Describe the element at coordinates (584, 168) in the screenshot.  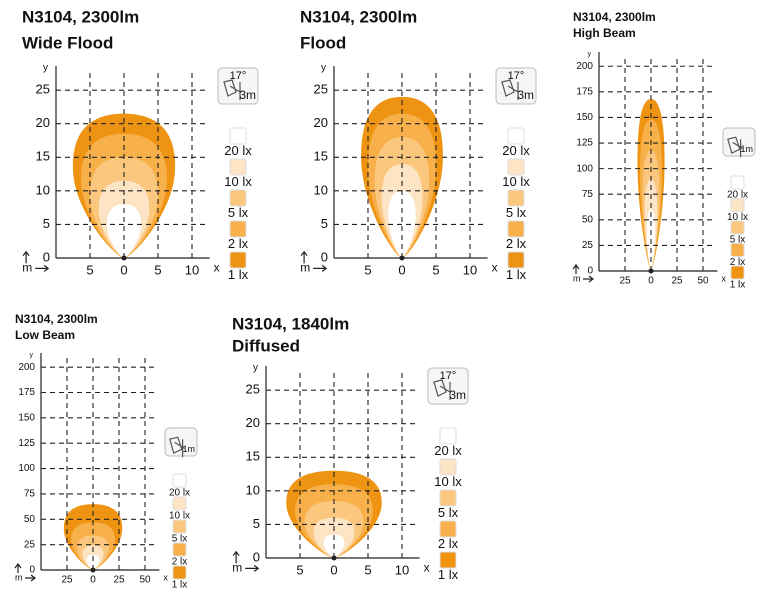
I see `y-tick-label: 100` at that location.